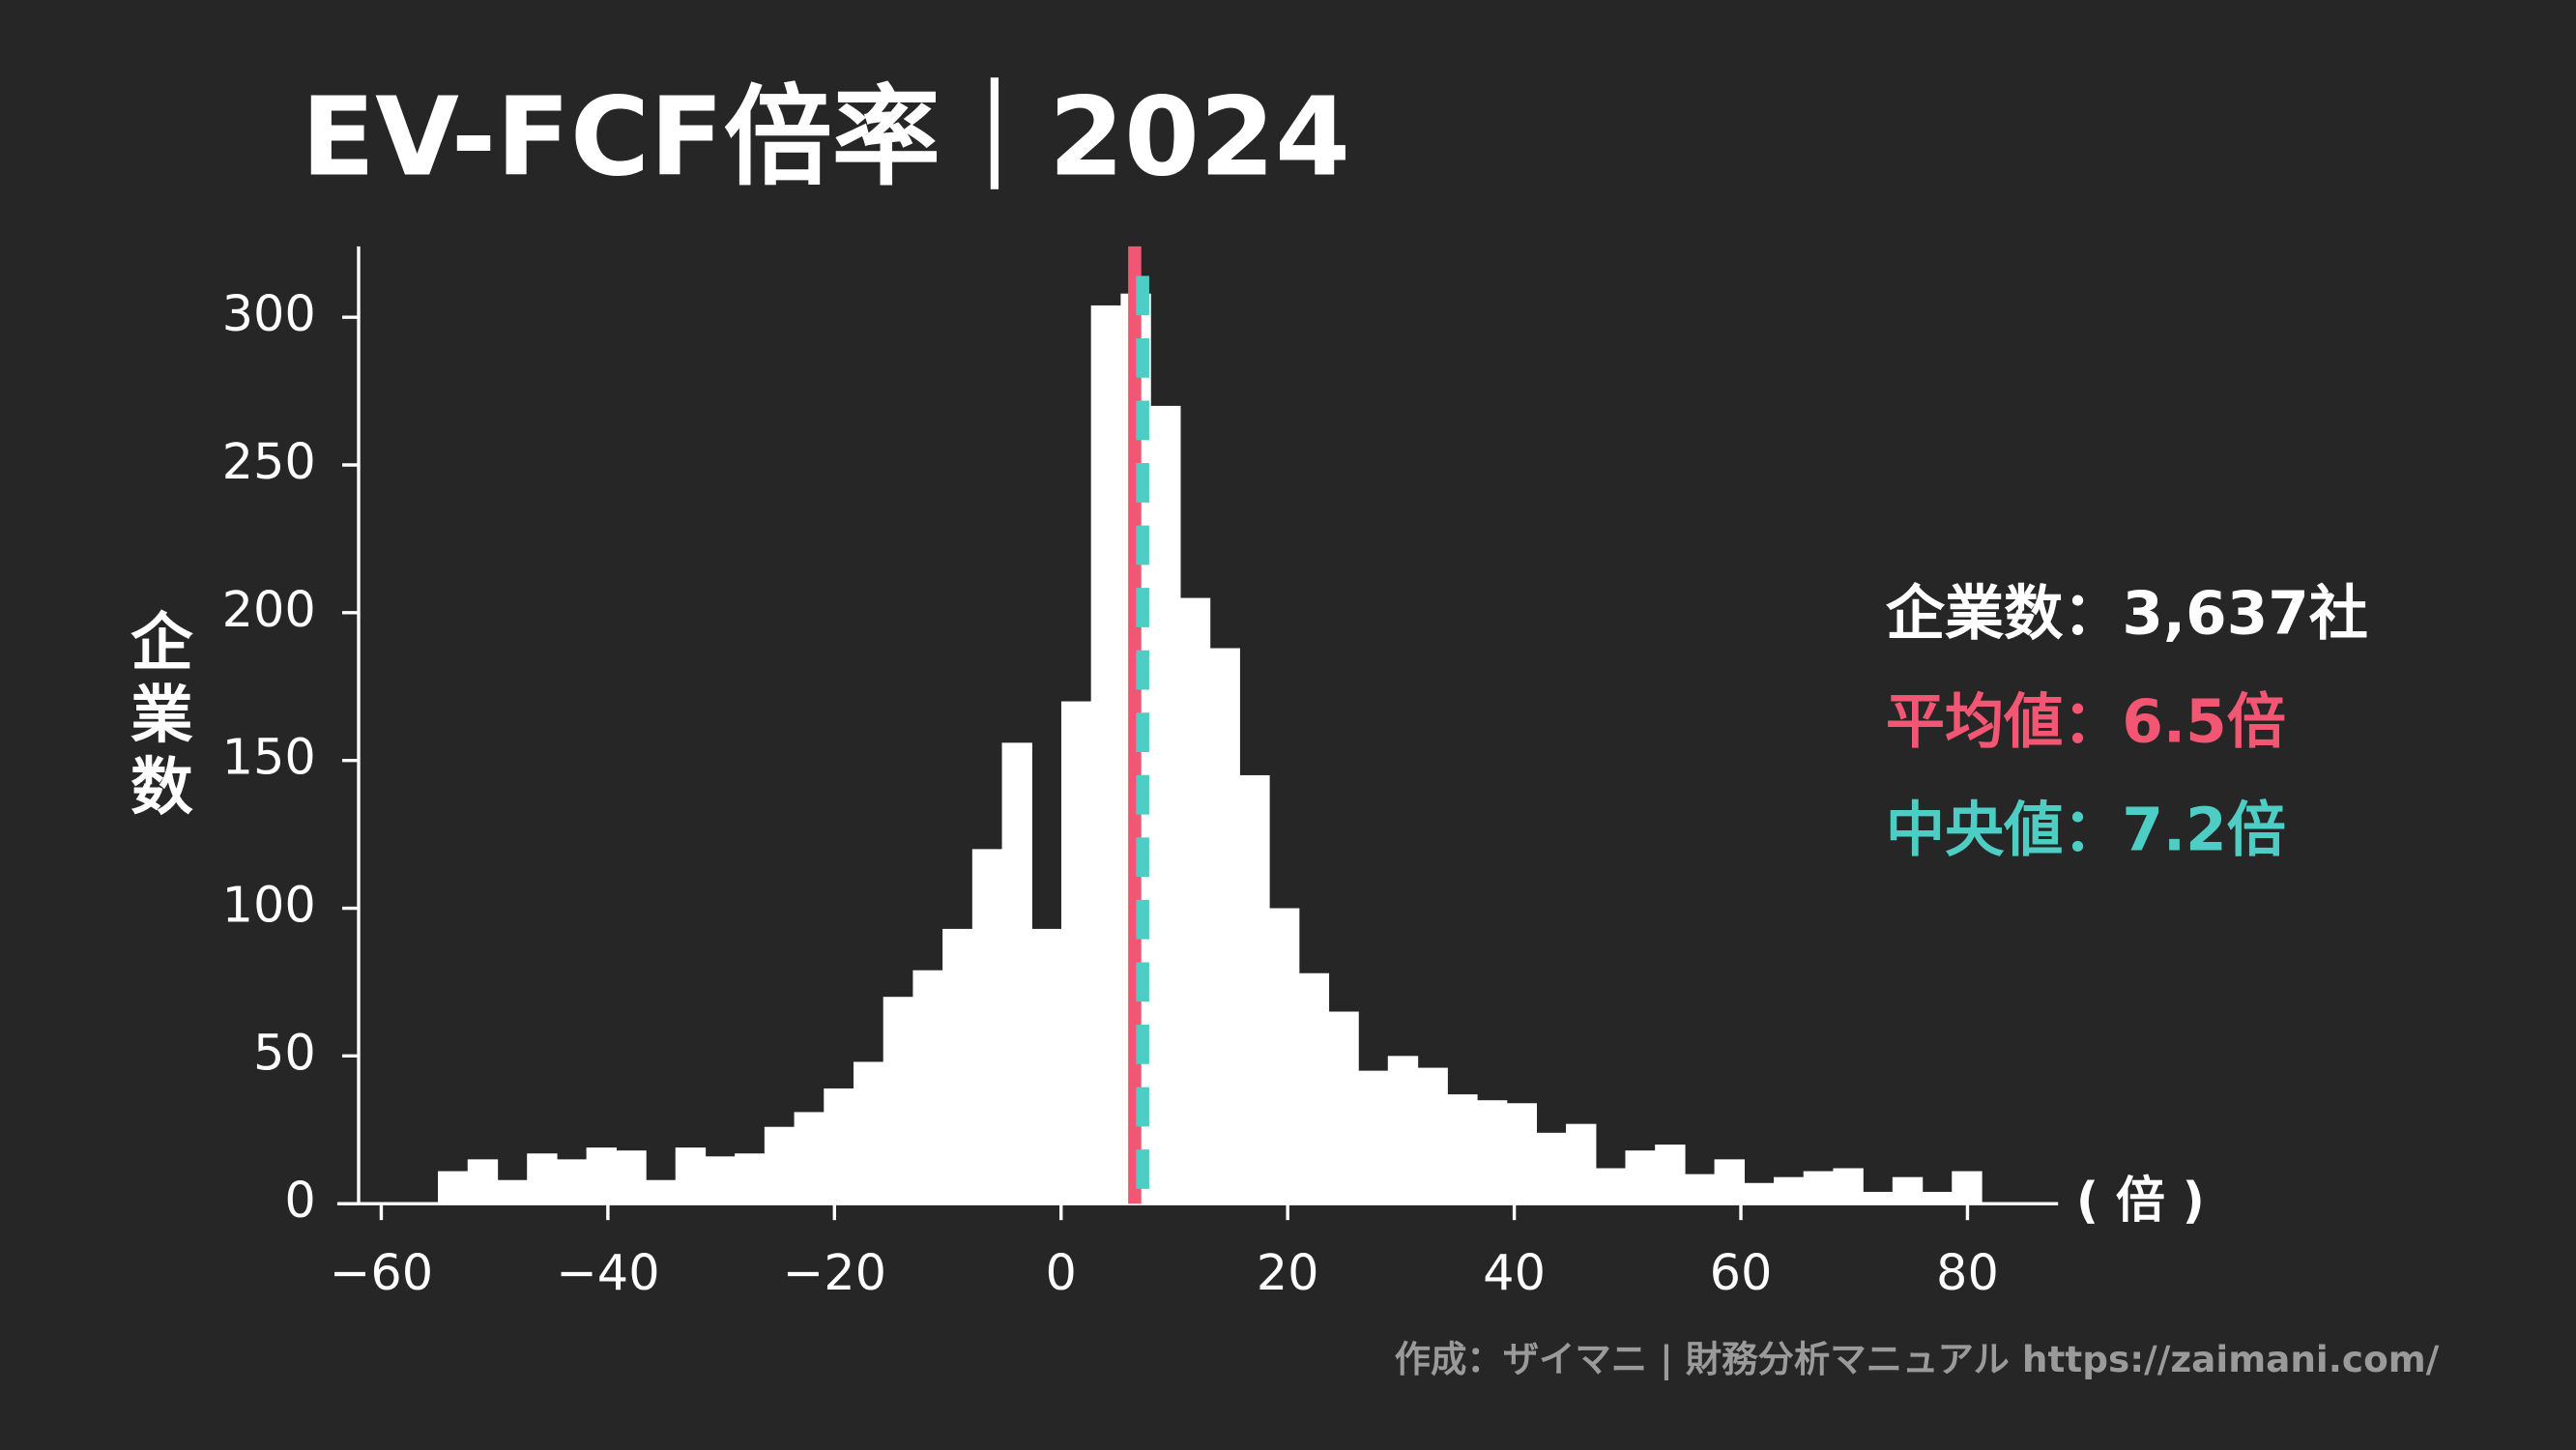 The height and width of the screenshot is (1450, 2576). Describe the element at coordinates (1288, 1273) in the screenshot. I see `x-tick-label: 20` at that location.